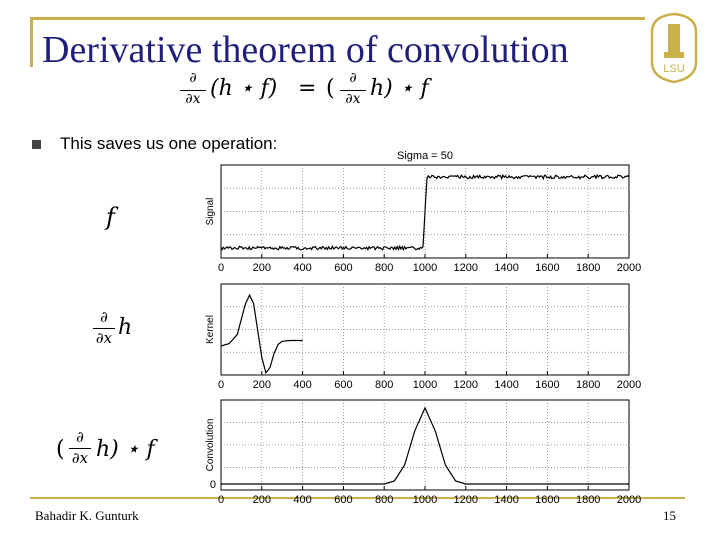 This screenshot has height=540, width=720. Describe the element at coordinates (213, 485) in the screenshot. I see `y-tick-label: 0` at that location.